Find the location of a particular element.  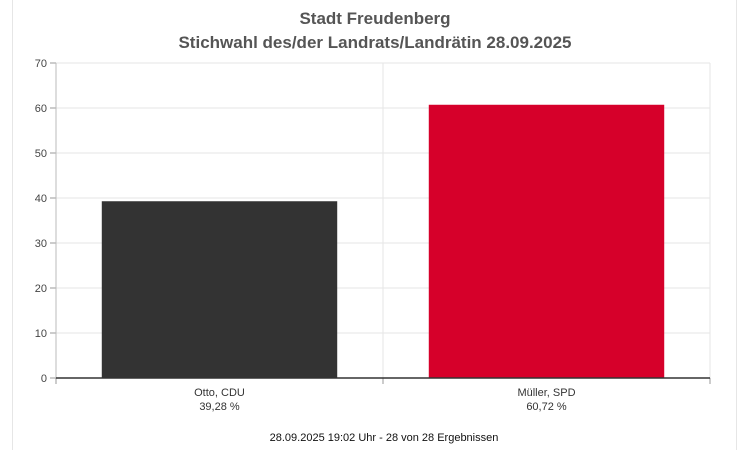

x-axis: Otto, CDU 39,28 % Müller, SPD 60,72 % is located at coordinates (383, 395).